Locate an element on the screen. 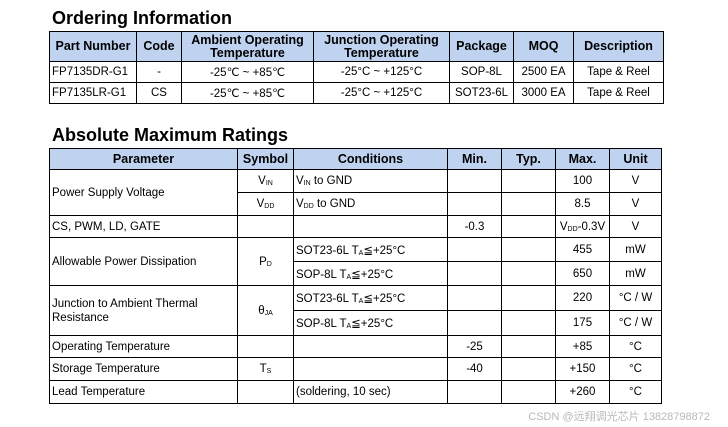 This screenshot has width=728, height=427. condition-cell: SOT23-6L TA≦+25°C is located at coordinates (370, 249).